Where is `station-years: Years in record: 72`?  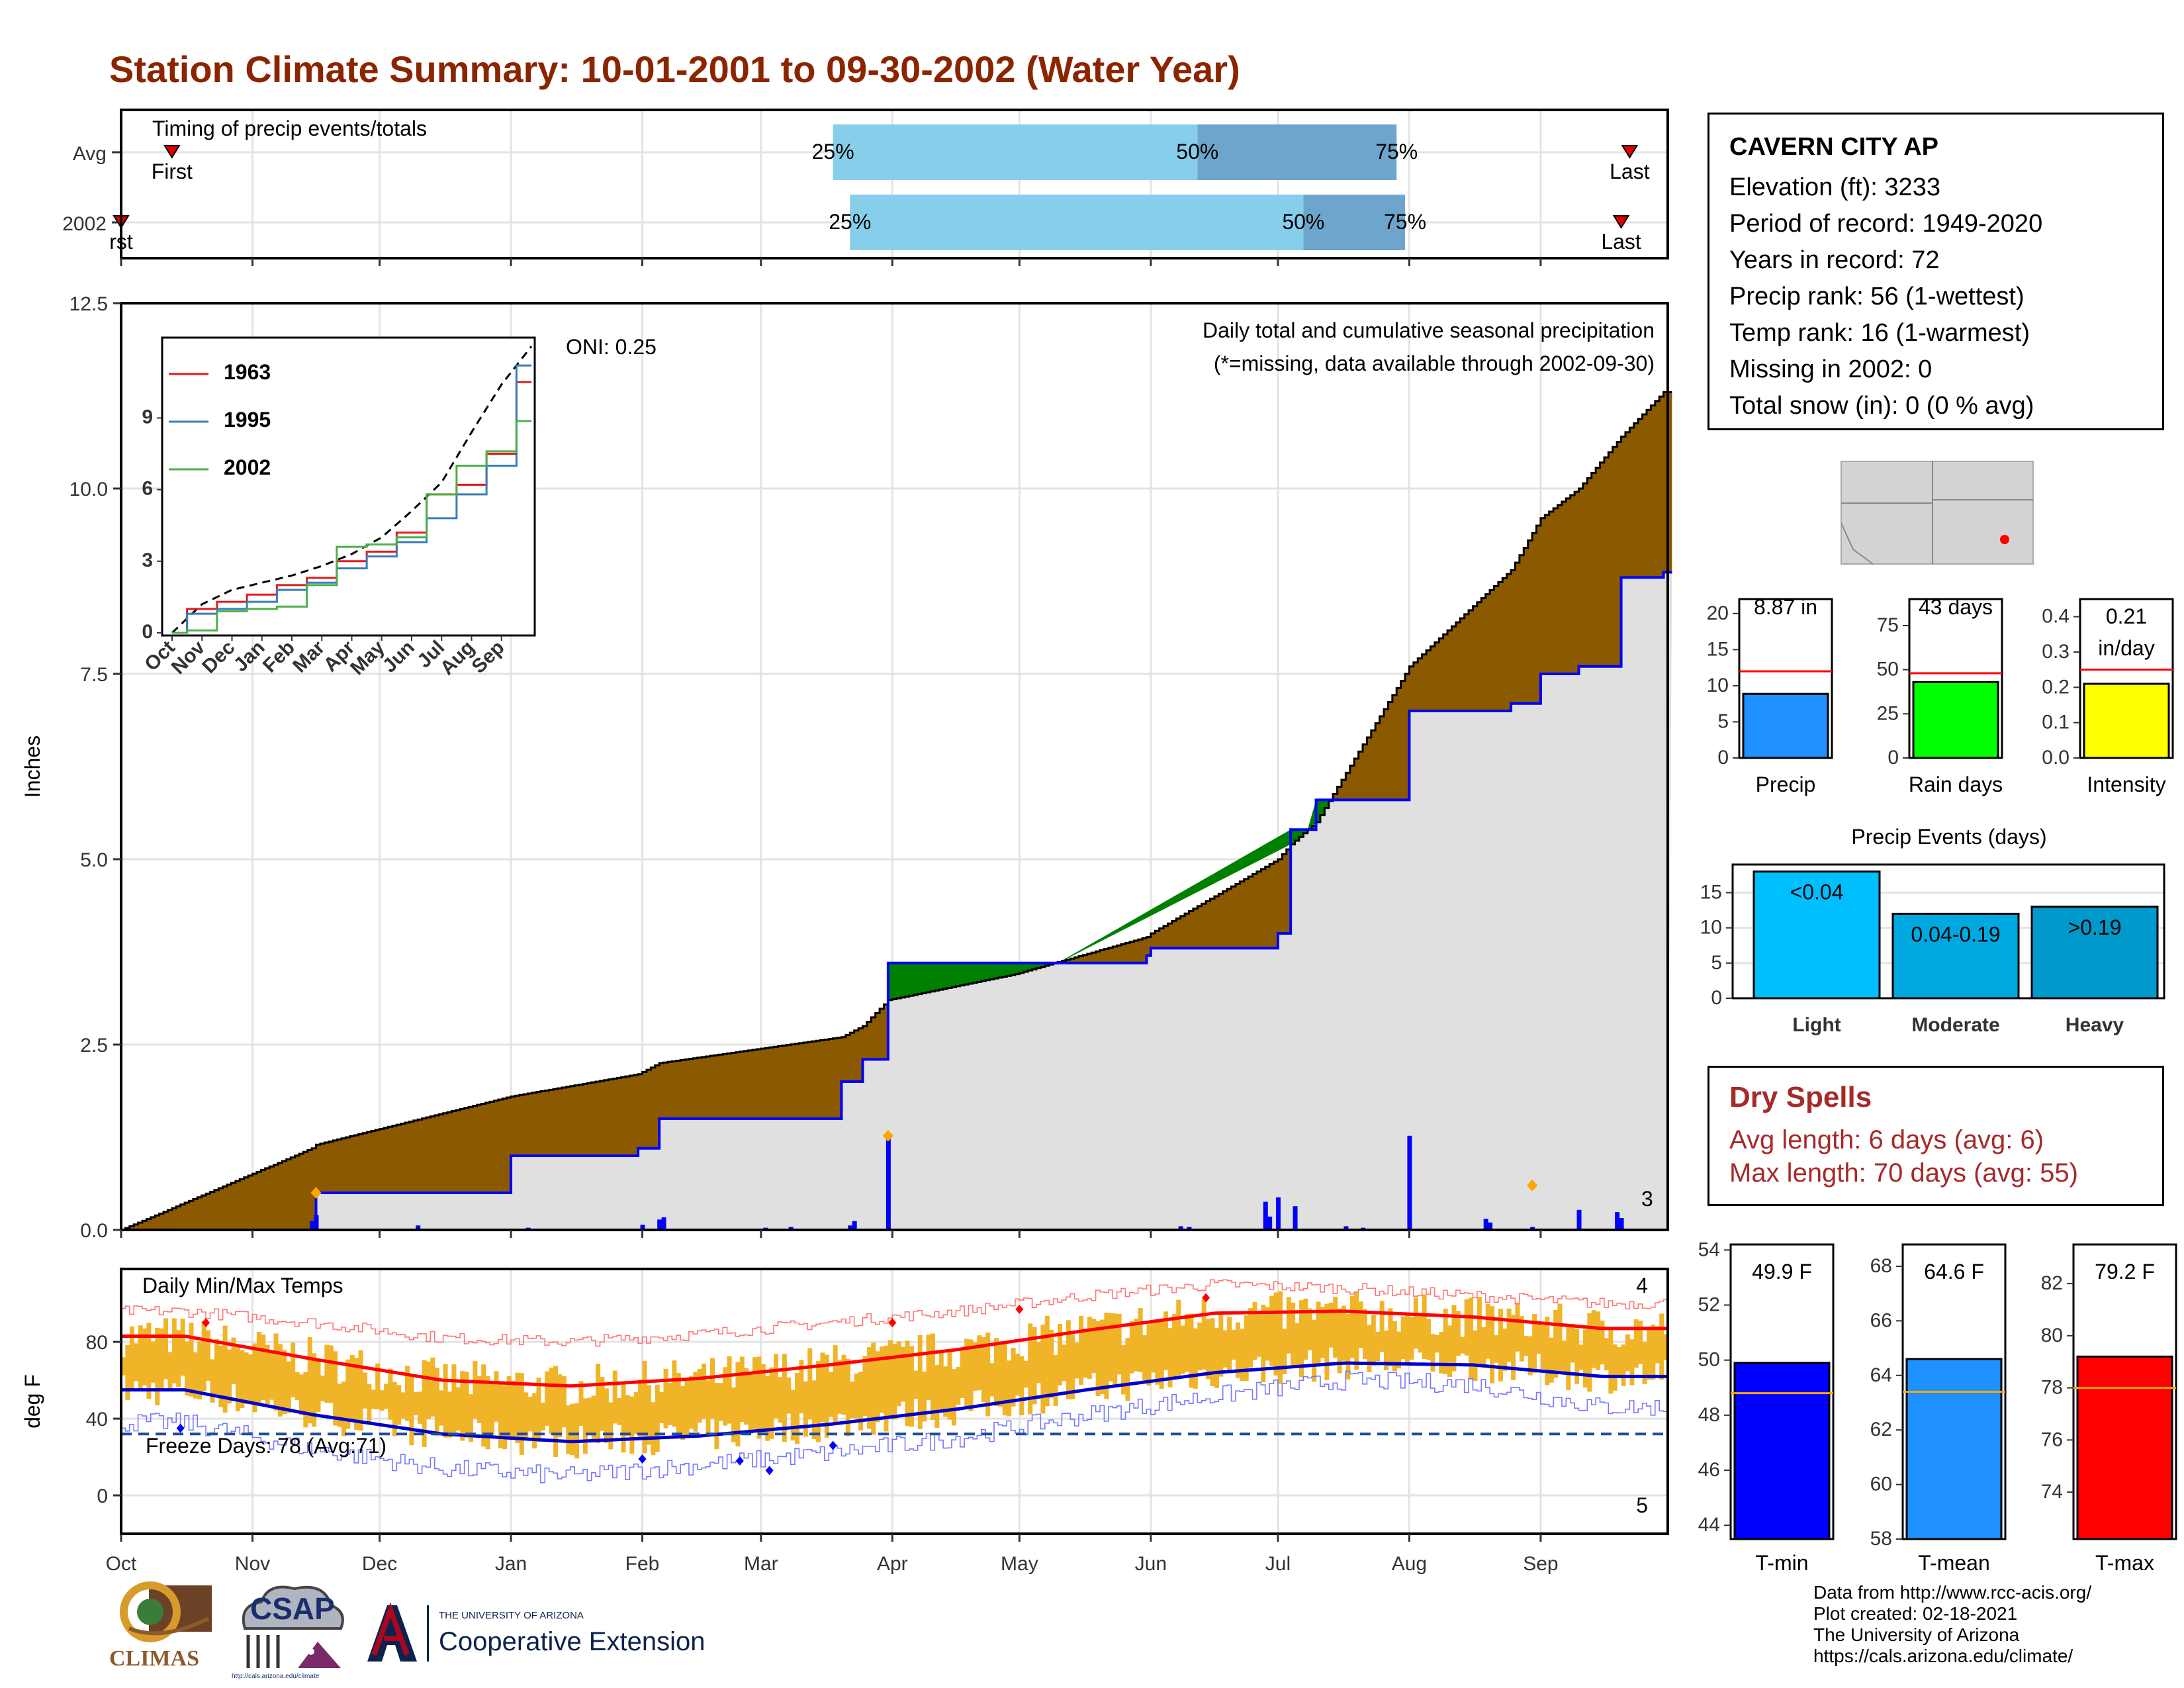 station-years: Years in record: 72 is located at coordinates (1834, 260).